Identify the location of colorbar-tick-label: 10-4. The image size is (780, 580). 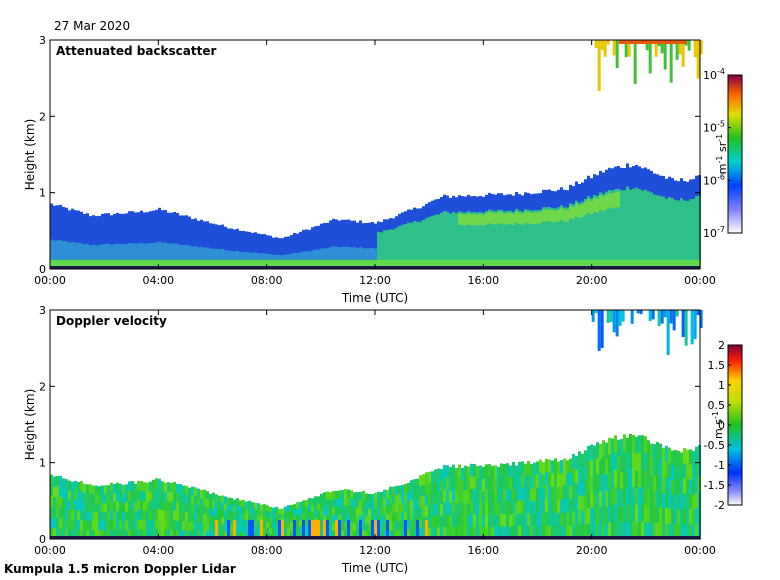
(714, 74).